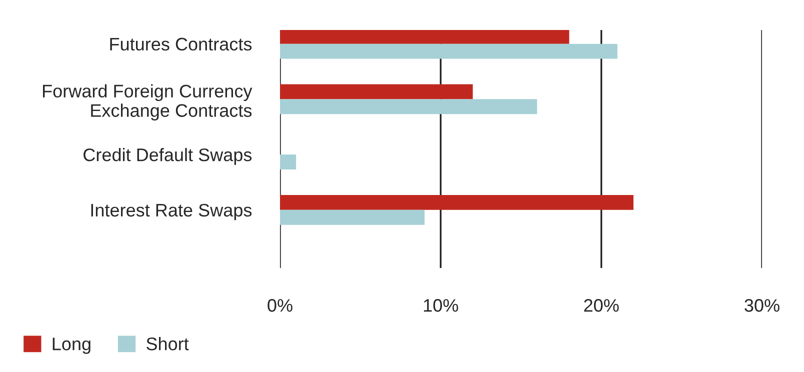 This screenshot has height=372, width=804. Describe the element at coordinates (171, 212) in the screenshot. I see `y-tick-label: Interest Rate Swaps` at that location.